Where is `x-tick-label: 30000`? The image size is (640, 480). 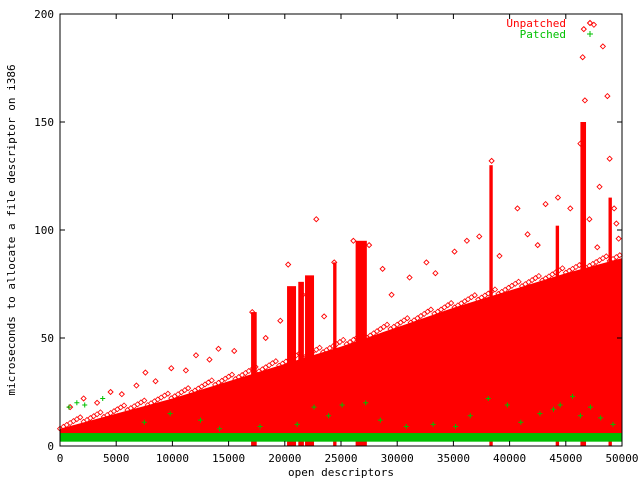
x-tick-label: 30000 is located at coordinates (397, 458).